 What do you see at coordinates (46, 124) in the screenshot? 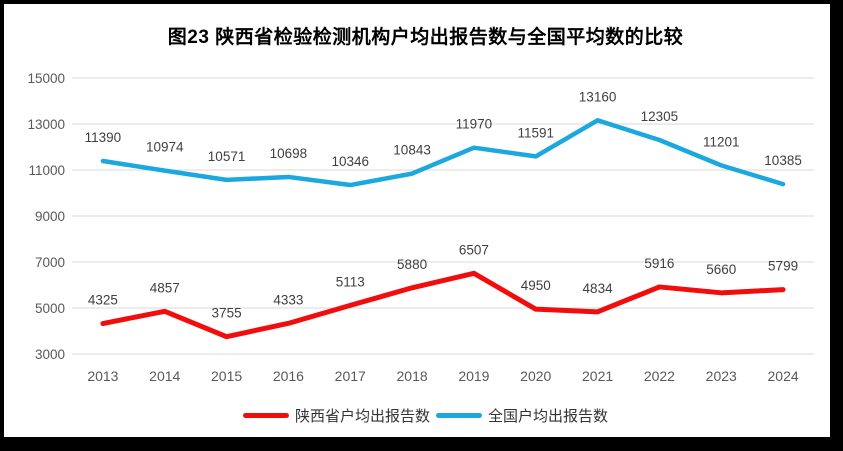
I see `y-axis-tick-13000: 13000` at bounding box center [46, 124].